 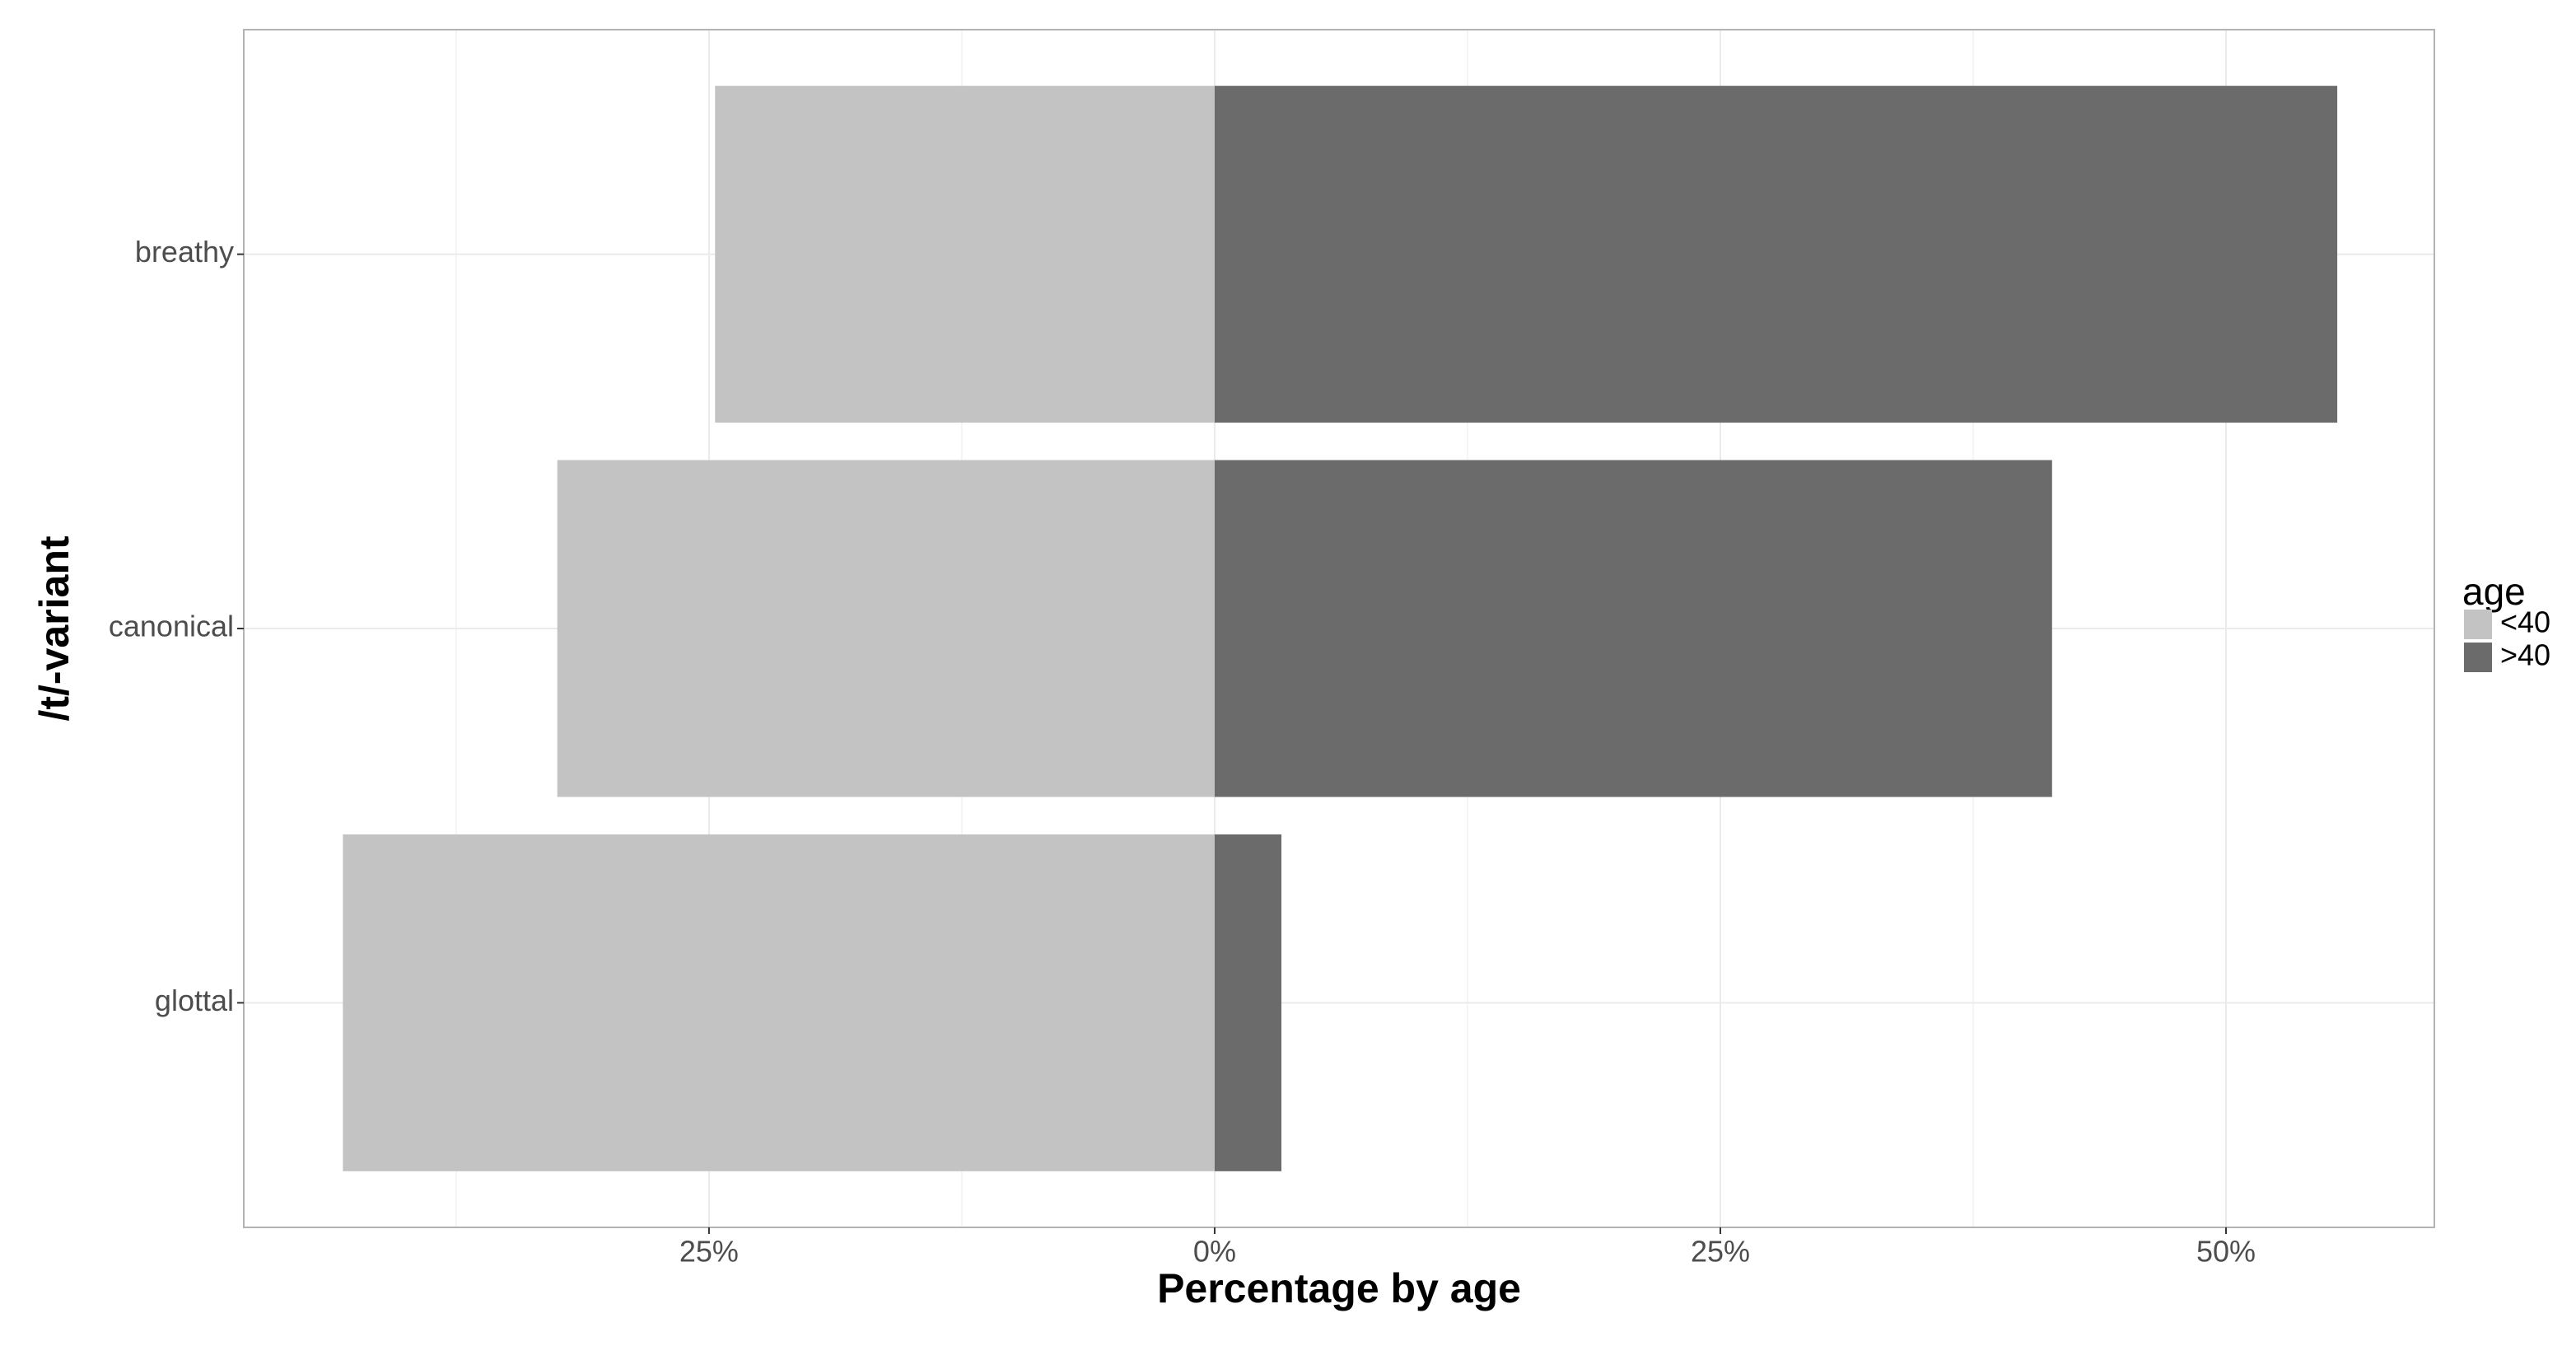 What do you see at coordinates (2525, 622) in the screenshot?
I see `legend-label: <40` at bounding box center [2525, 622].